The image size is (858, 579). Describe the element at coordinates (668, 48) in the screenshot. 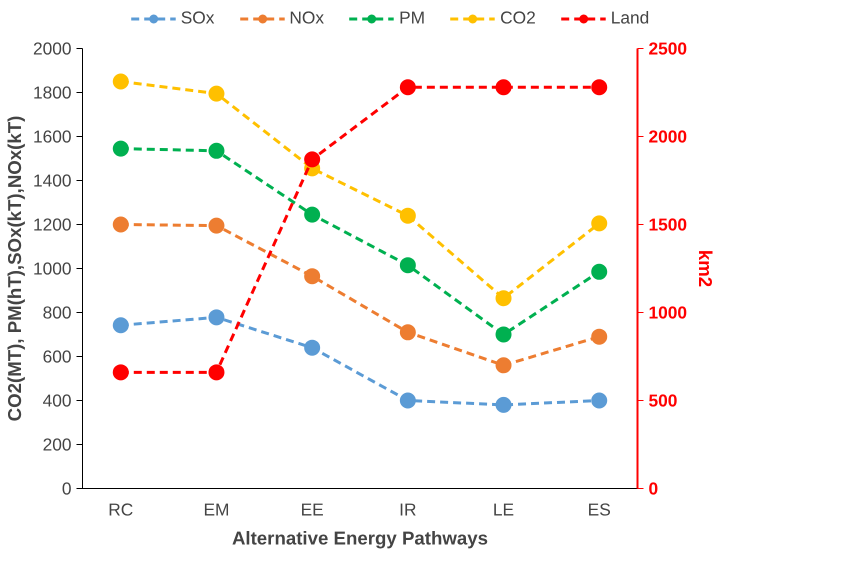

I see `y2-tick-label: 2500` at that location.